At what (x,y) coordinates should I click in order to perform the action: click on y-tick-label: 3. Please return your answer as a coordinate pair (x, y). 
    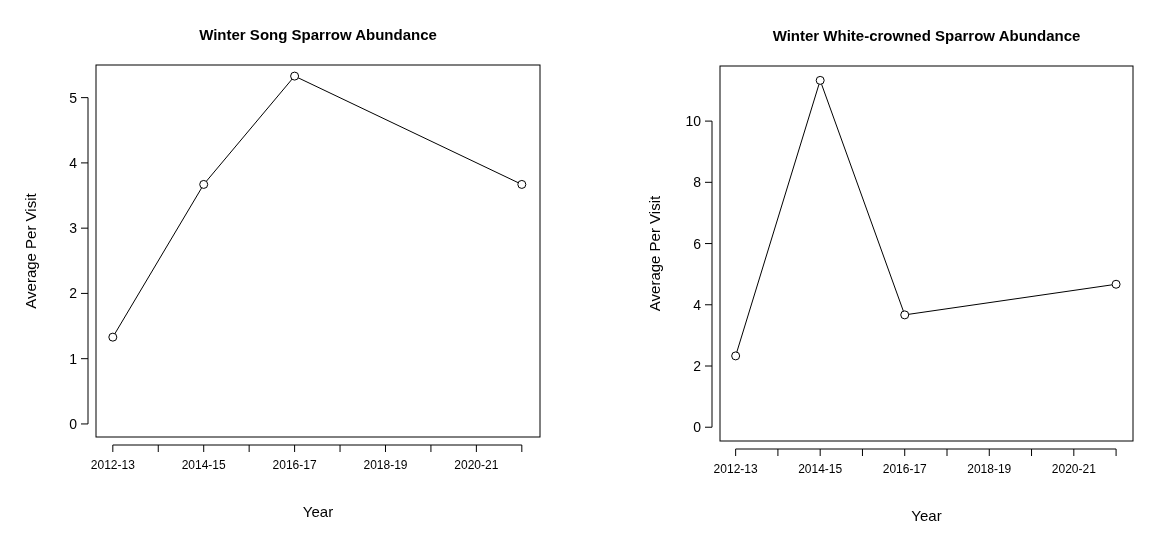
    Looking at the image, I should click on (73, 228).